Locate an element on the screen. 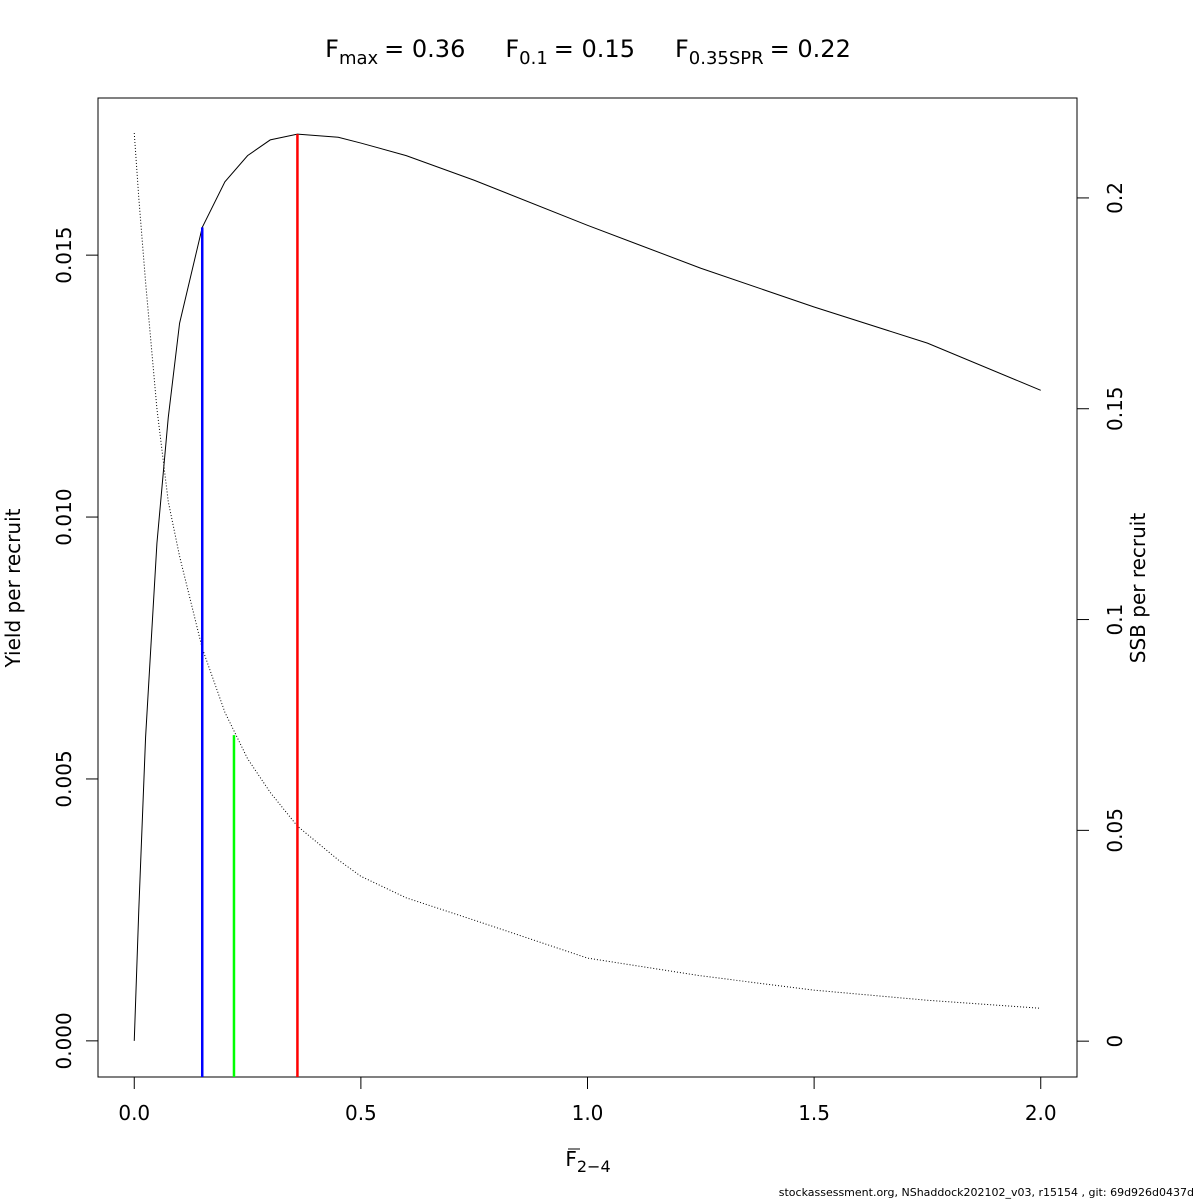  title-subscript: max is located at coordinates (359, 58).